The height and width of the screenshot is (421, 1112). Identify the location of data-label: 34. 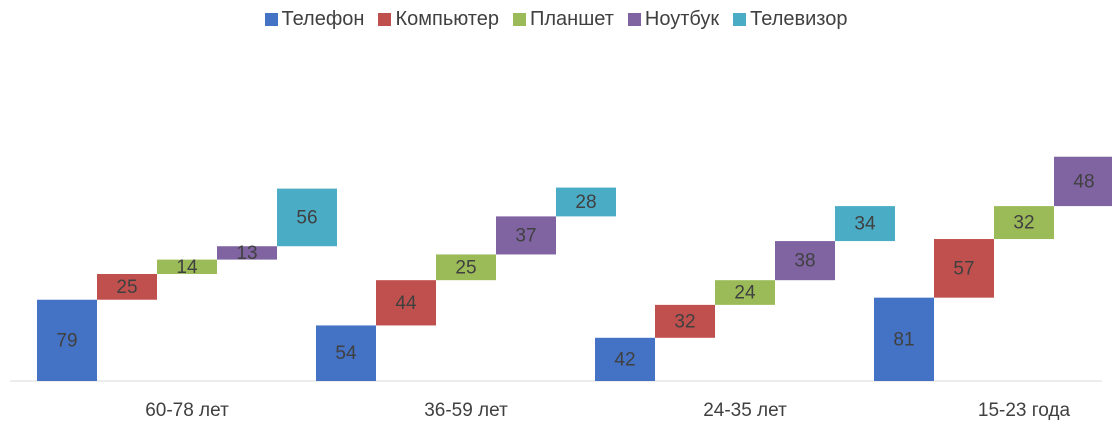
(865, 224).